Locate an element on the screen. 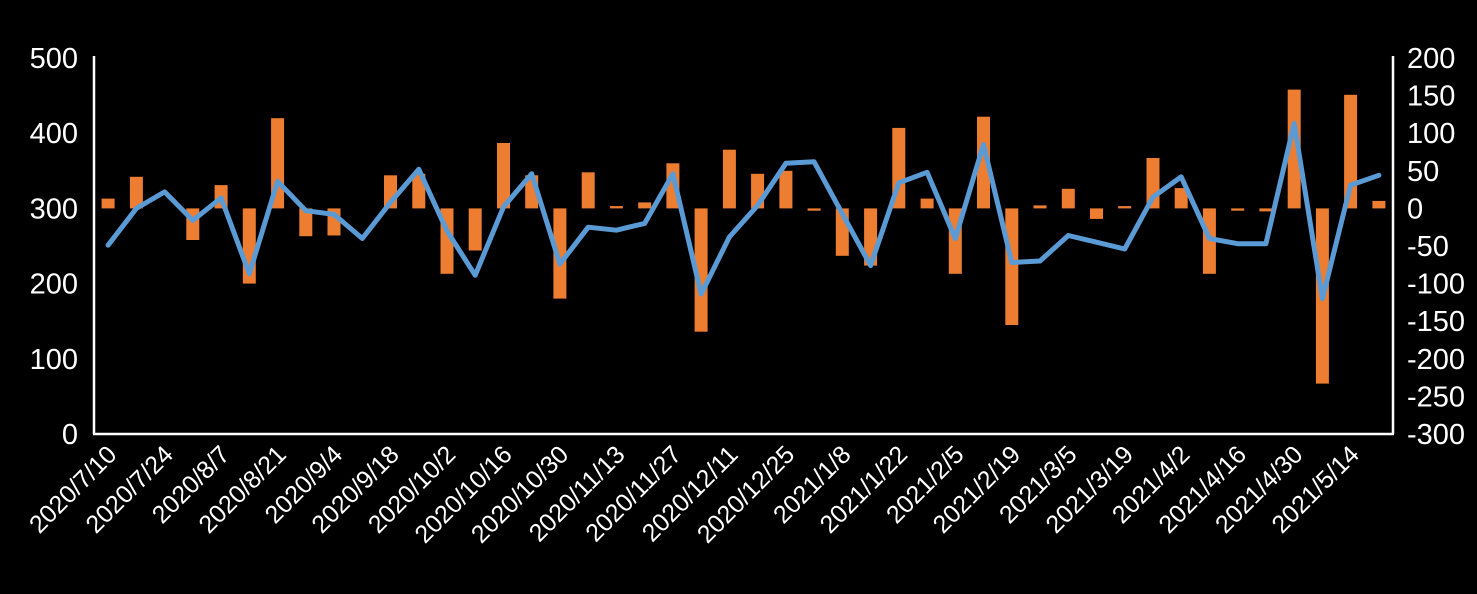  y-axis-left-label: 500 is located at coordinates (54, 59).